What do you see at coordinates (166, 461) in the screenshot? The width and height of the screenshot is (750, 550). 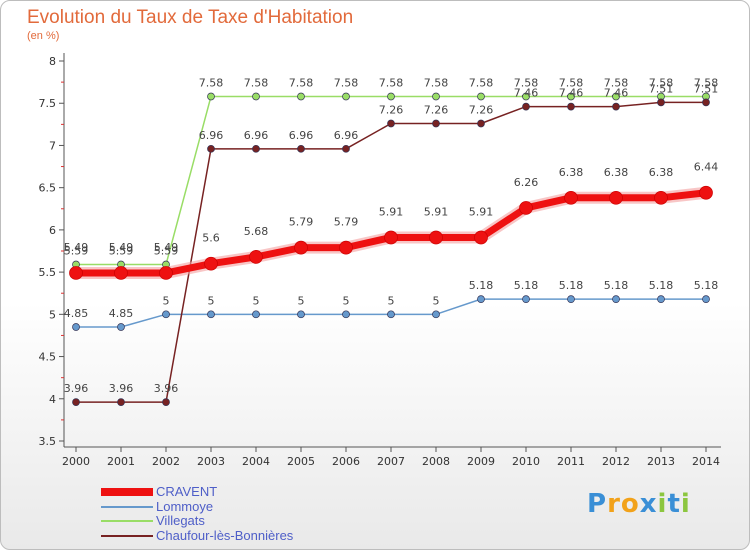 I see `x-tick-label: 2002` at bounding box center [166, 461].